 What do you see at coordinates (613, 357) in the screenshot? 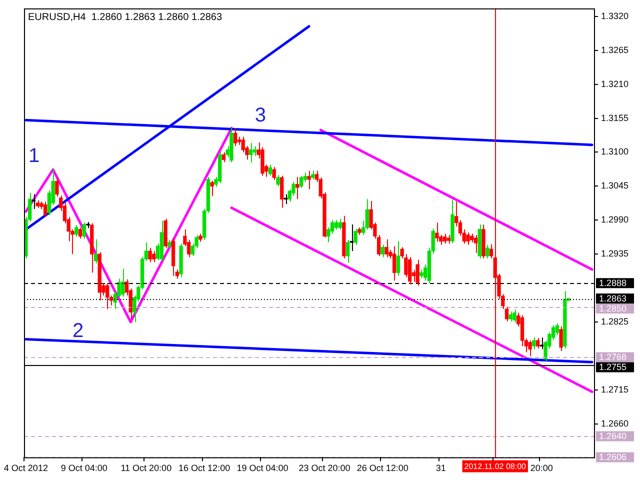
I see `ref-line-label: 1.2768` at bounding box center [613, 357].